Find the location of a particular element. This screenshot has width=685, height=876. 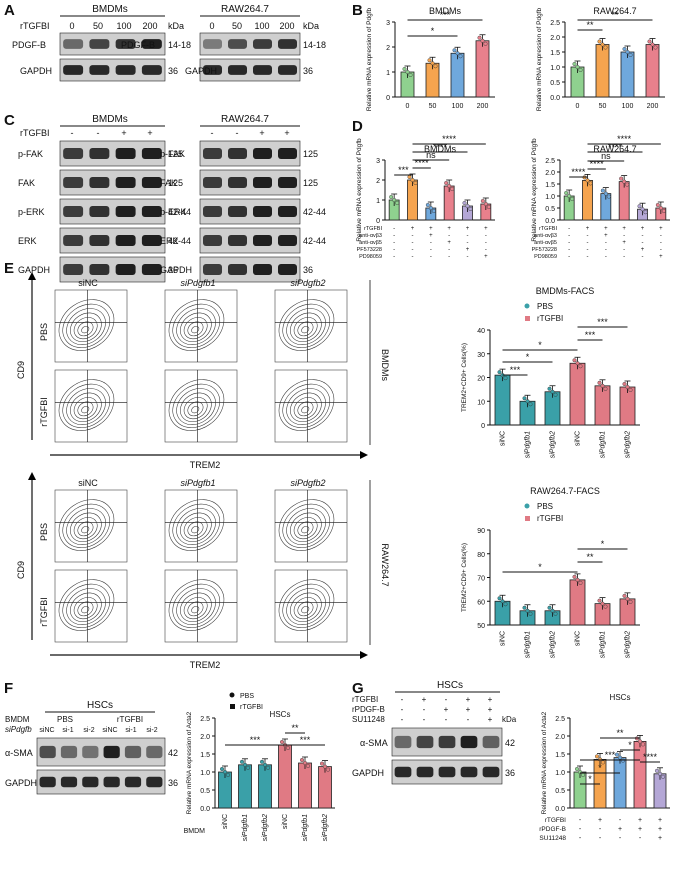

e-raw-facs-legend-pbs: PBS is located at coordinates (545, 506).